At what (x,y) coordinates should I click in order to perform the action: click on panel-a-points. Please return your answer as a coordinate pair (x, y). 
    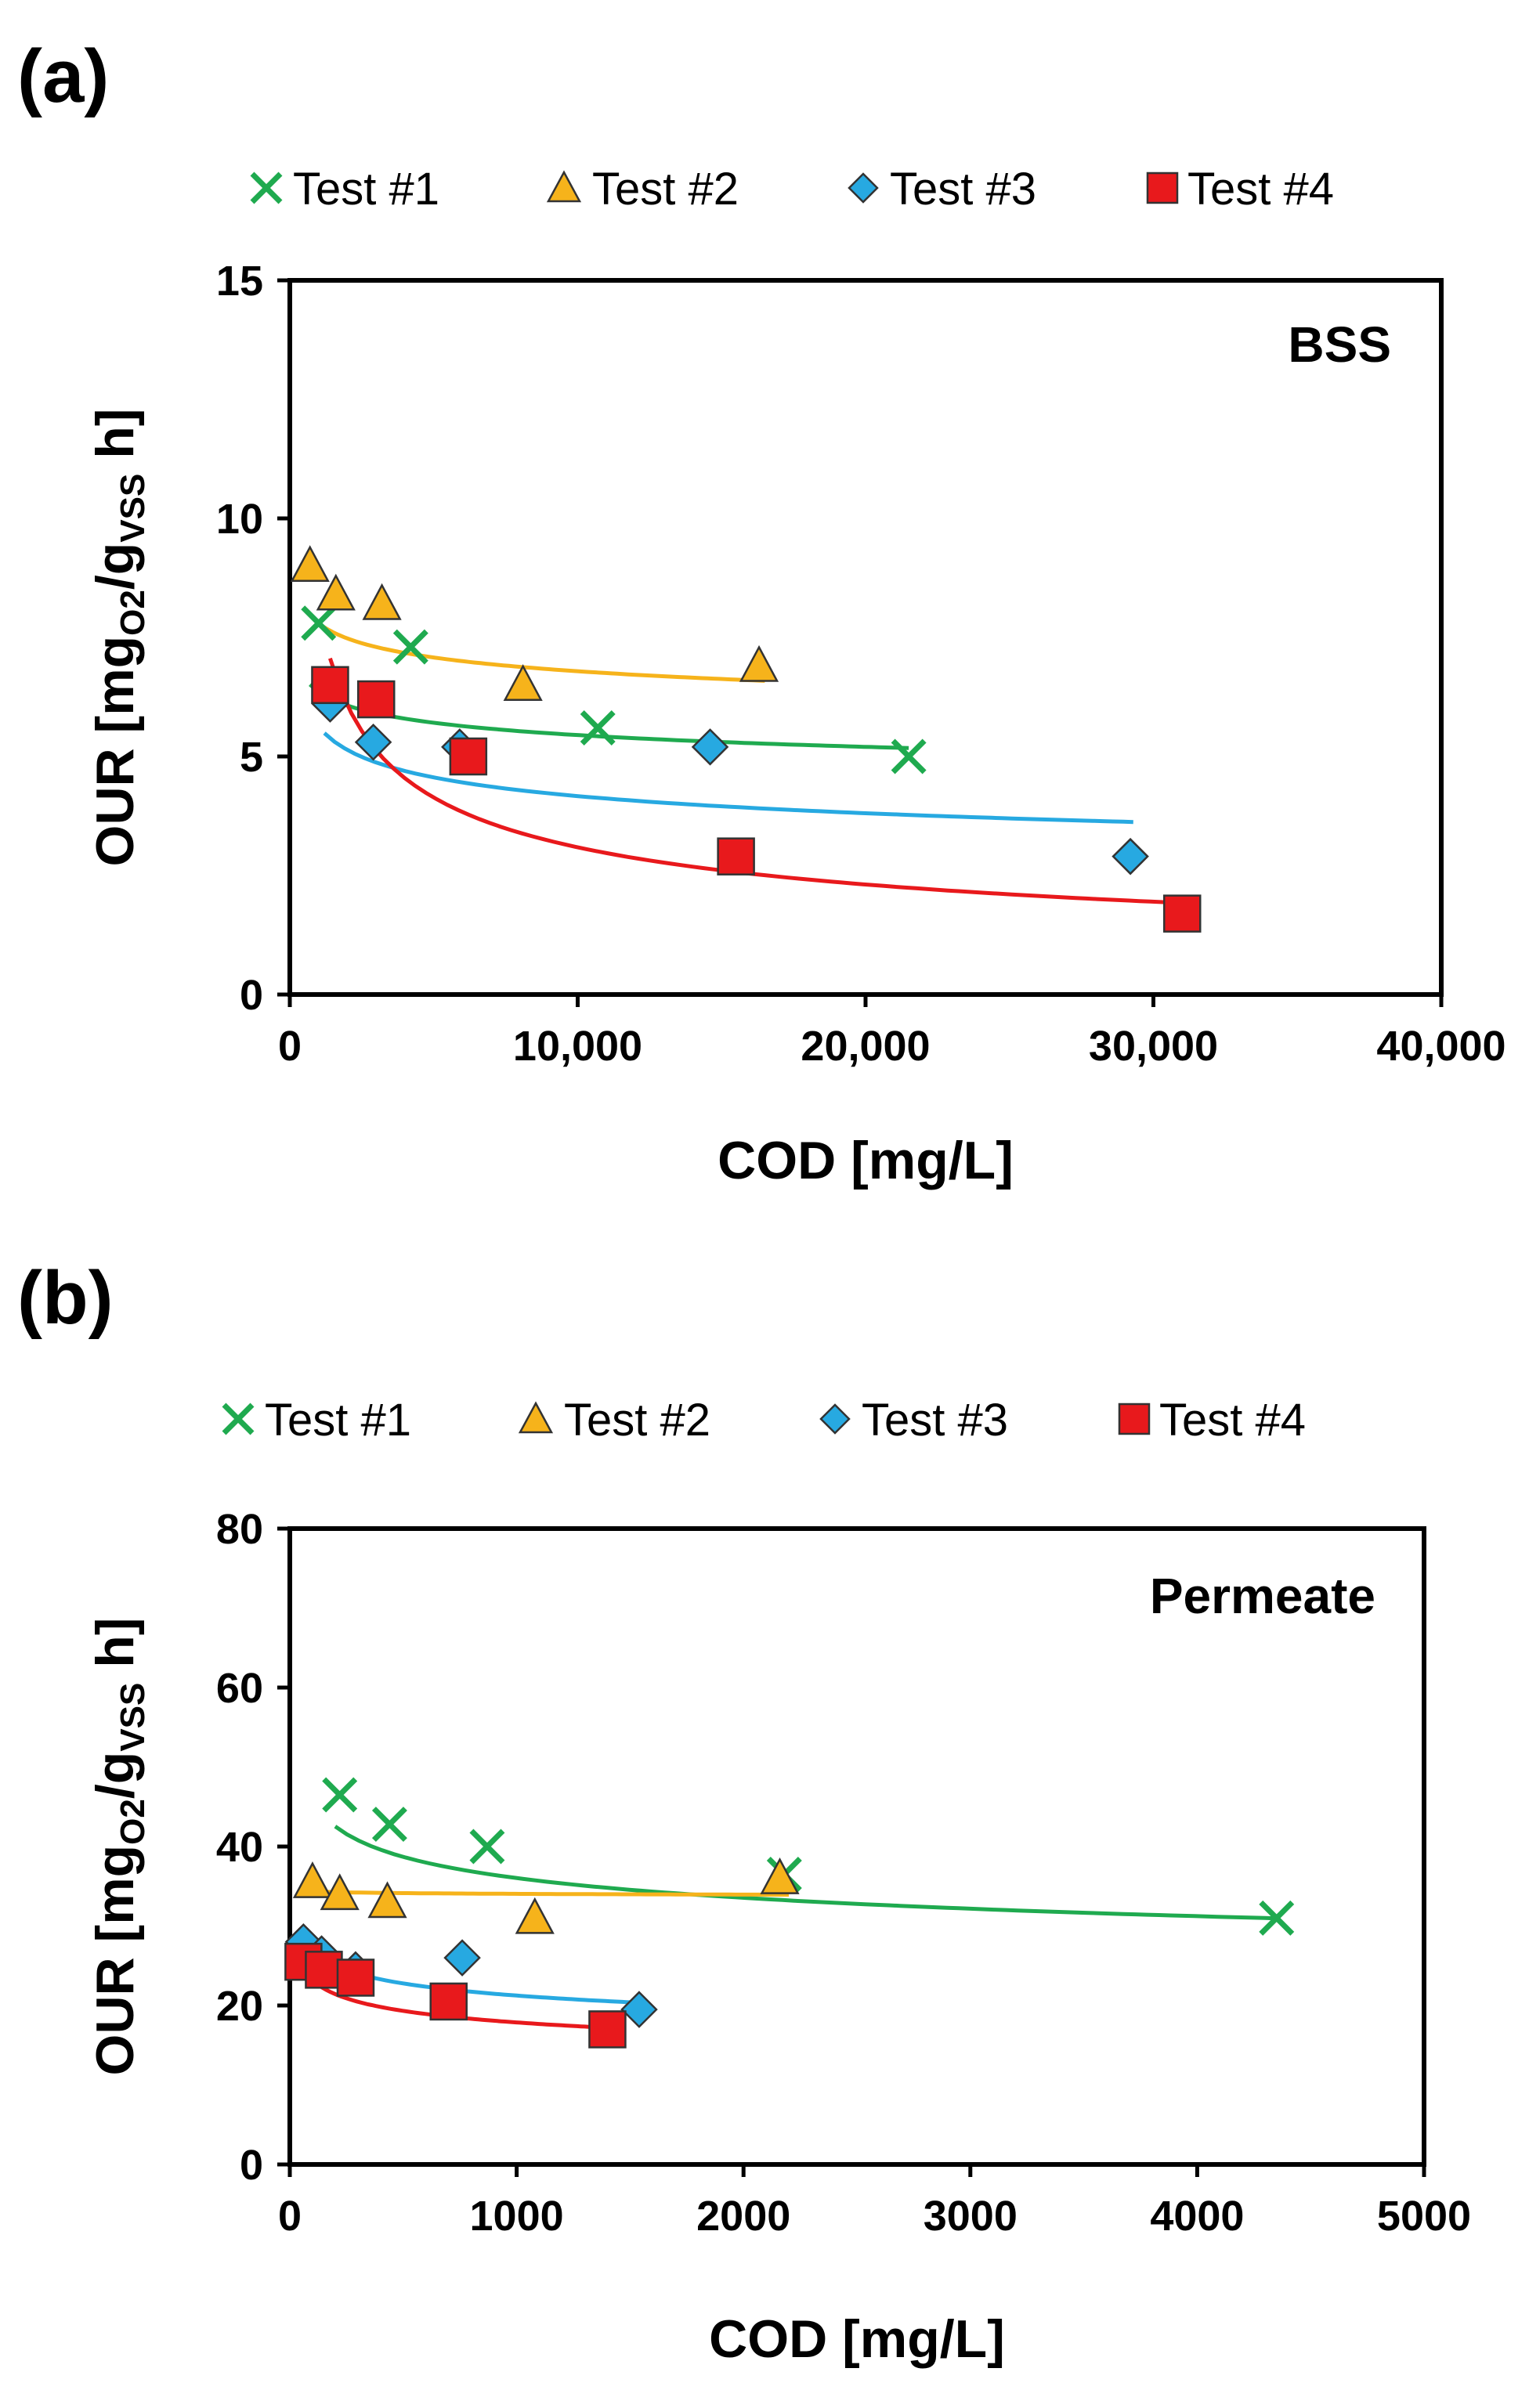
    Looking at the image, I should click on (746, 739).